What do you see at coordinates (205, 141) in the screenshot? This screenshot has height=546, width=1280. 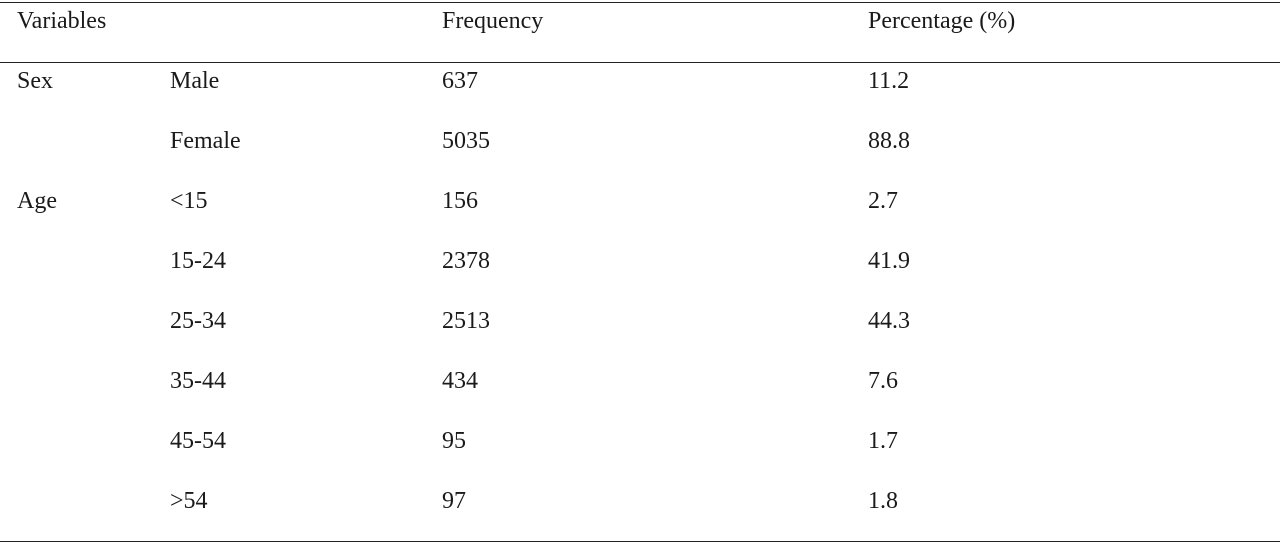 I see `row-category: Female` at bounding box center [205, 141].